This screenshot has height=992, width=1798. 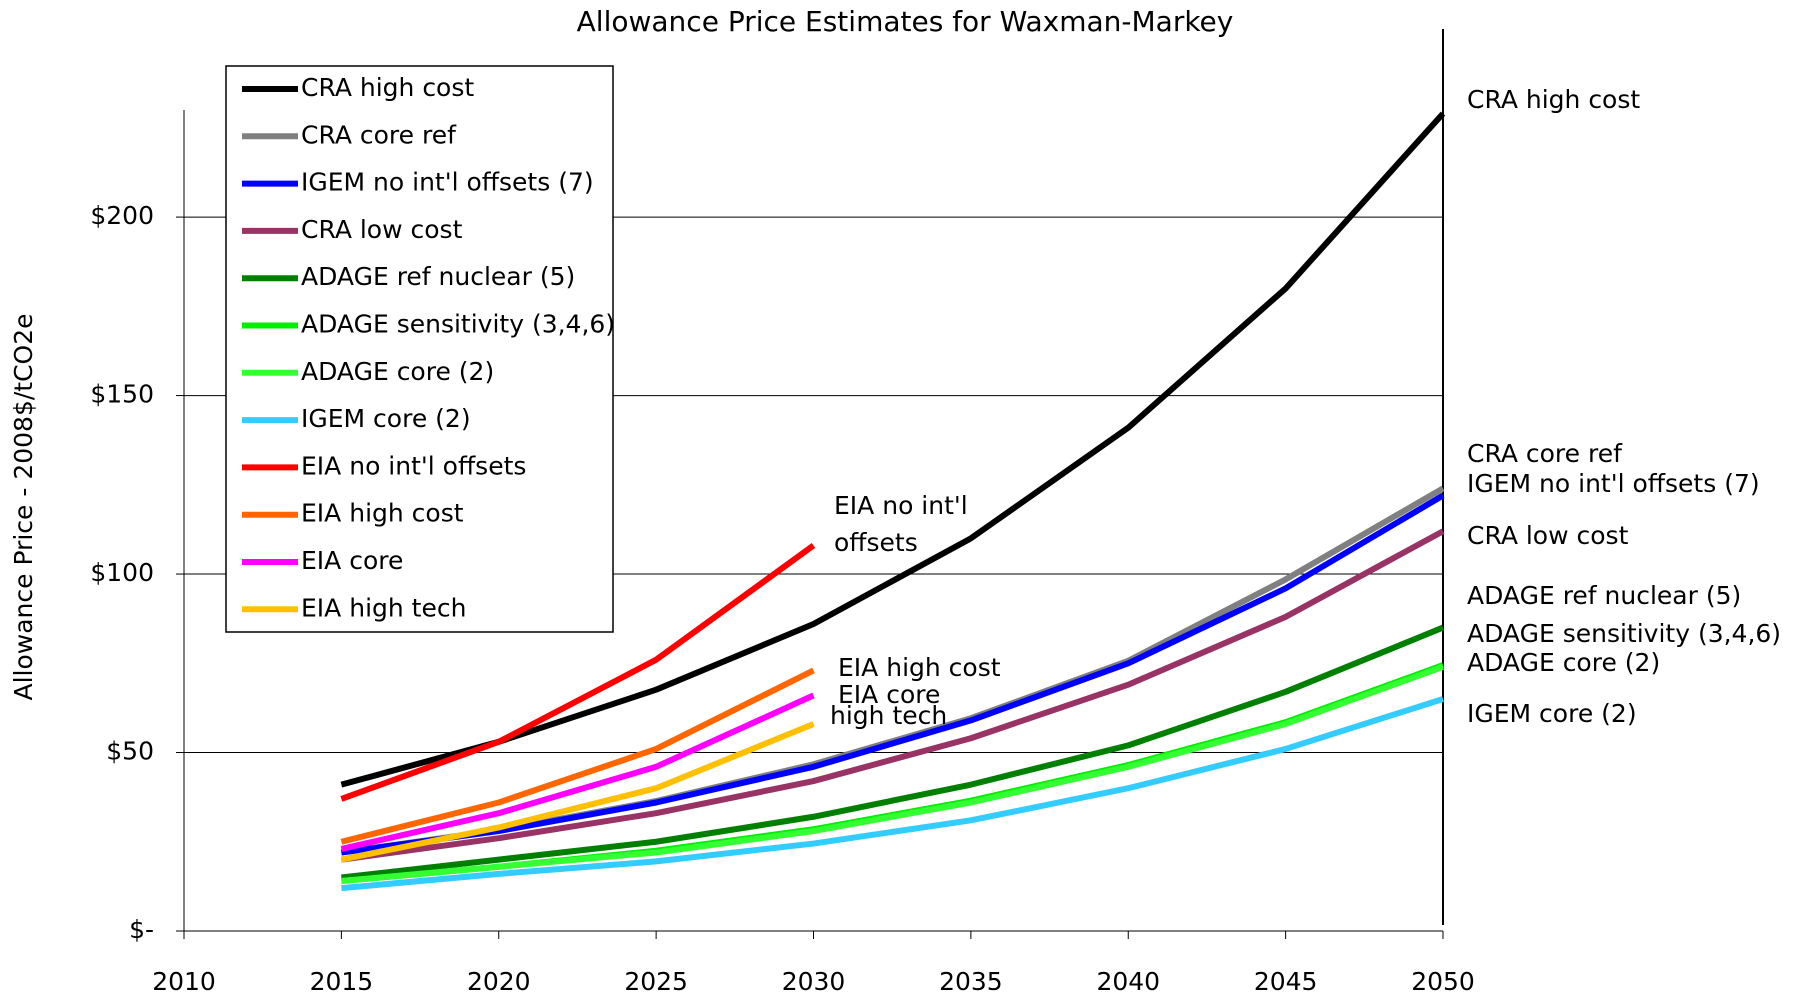 What do you see at coordinates (397, 371) in the screenshot?
I see `legend-label: ADAGE core (2)` at bounding box center [397, 371].